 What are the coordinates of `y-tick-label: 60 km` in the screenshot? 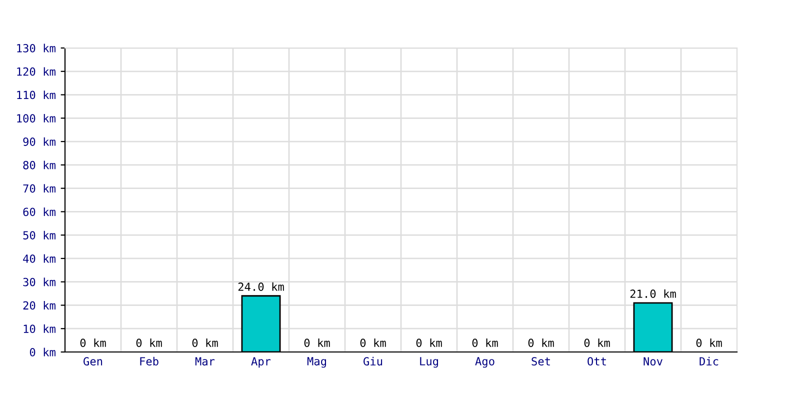 It's located at (39, 212).